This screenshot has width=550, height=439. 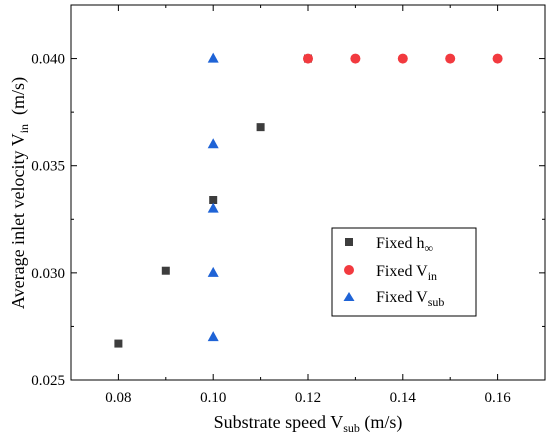 What do you see at coordinates (349, 270) in the screenshot?
I see `legend-marker-fixed-vin` at bounding box center [349, 270].